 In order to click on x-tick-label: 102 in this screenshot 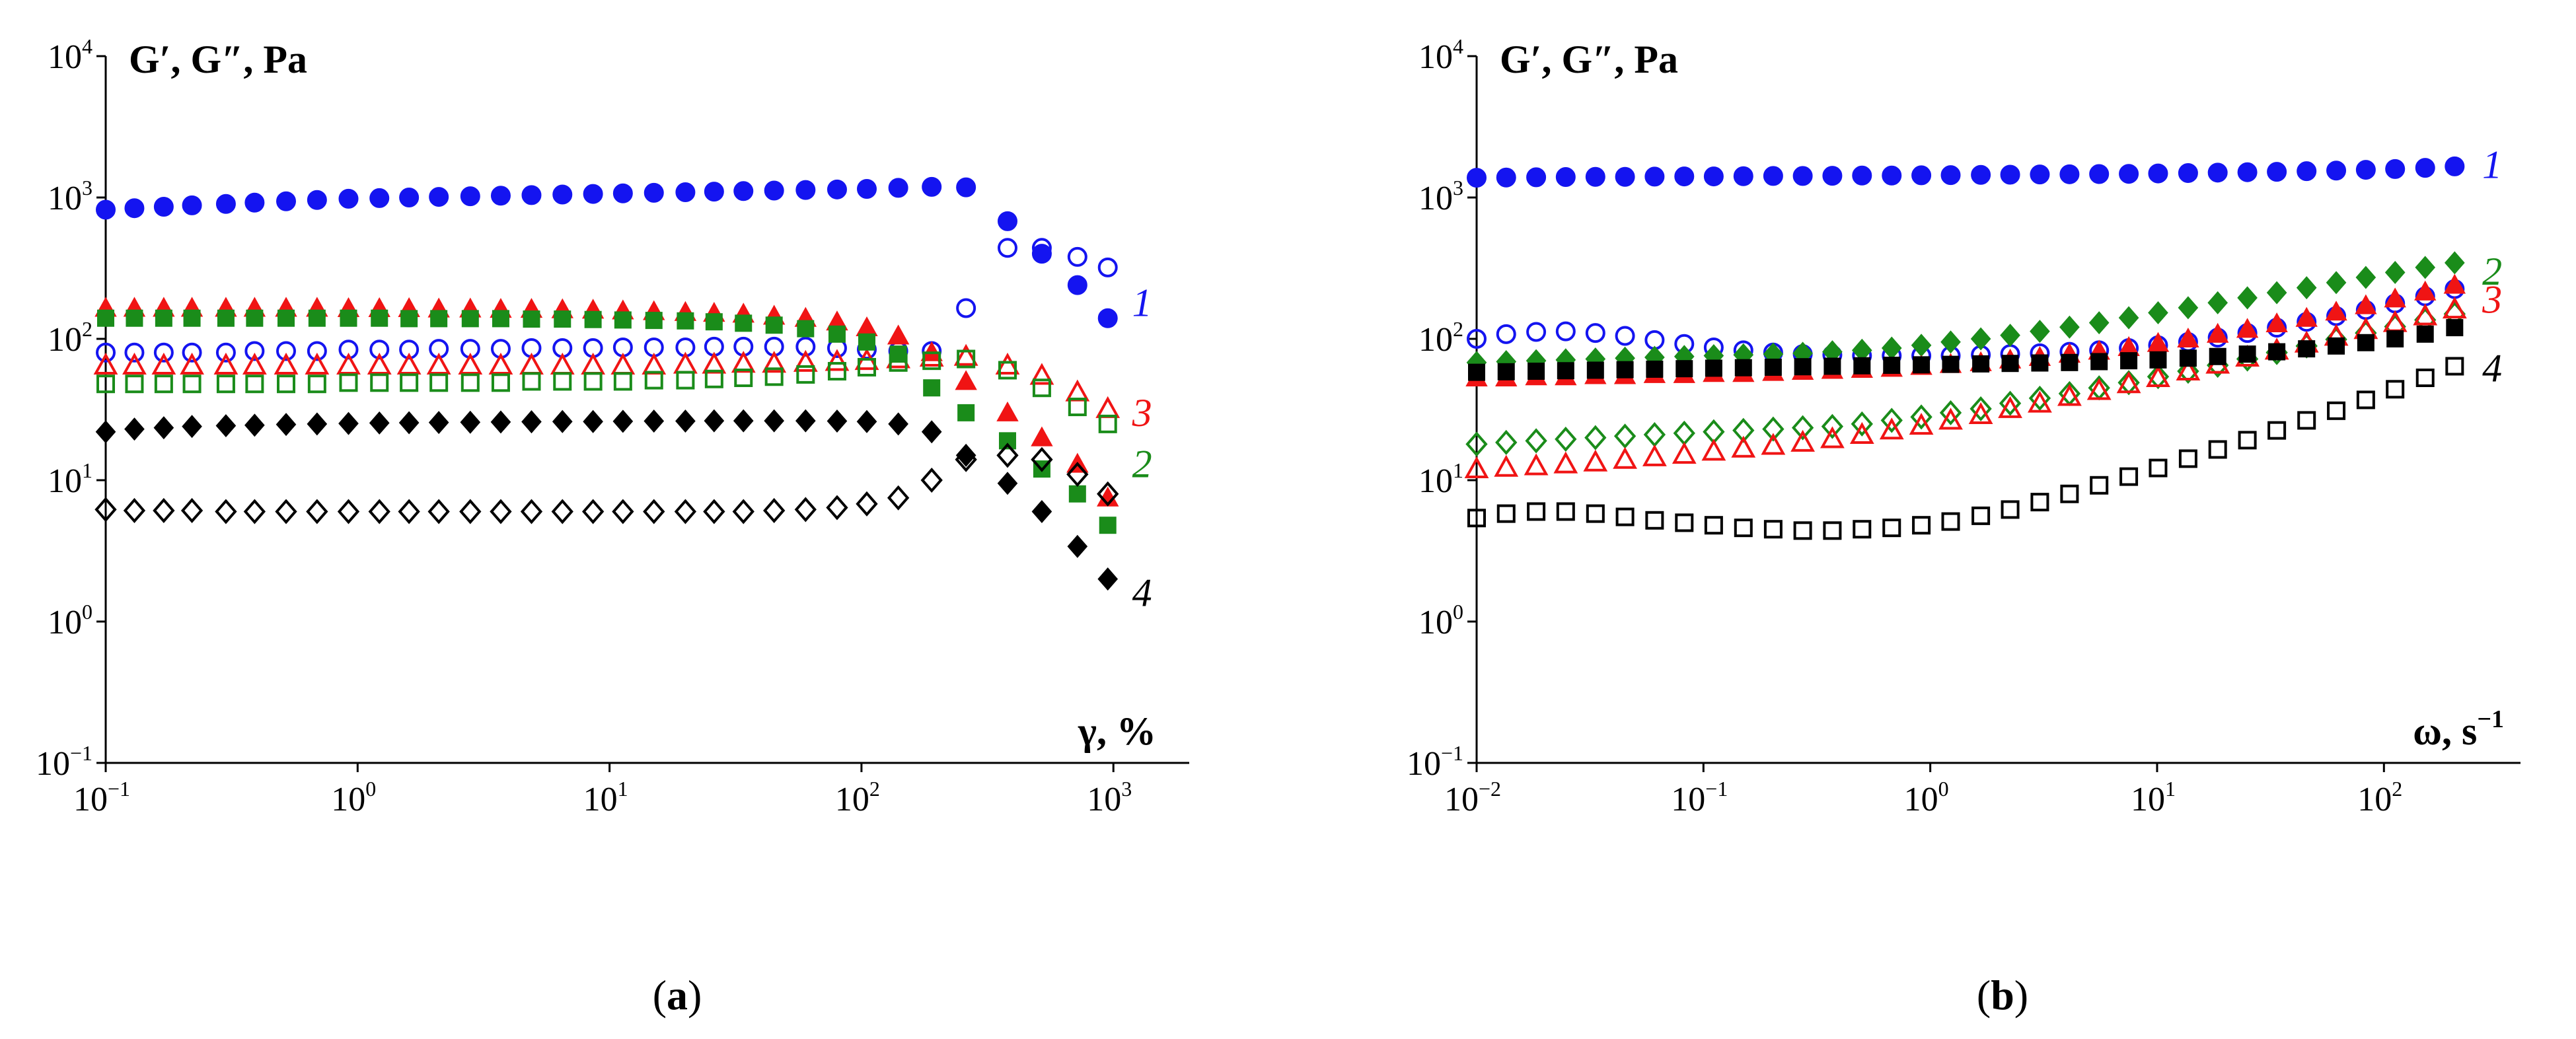, I will do `click(857, 797)`.